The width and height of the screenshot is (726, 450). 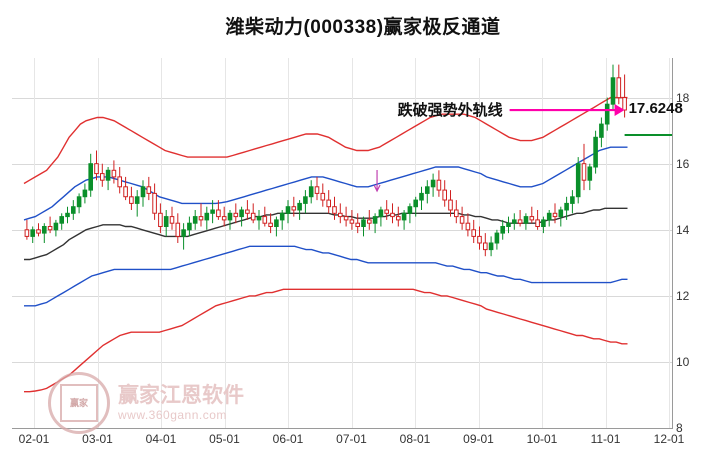 What do you see at coordinates (377, 181) in the screenshot?
I see `down-arrow-marker-icon` at bounding box center [377, 181].